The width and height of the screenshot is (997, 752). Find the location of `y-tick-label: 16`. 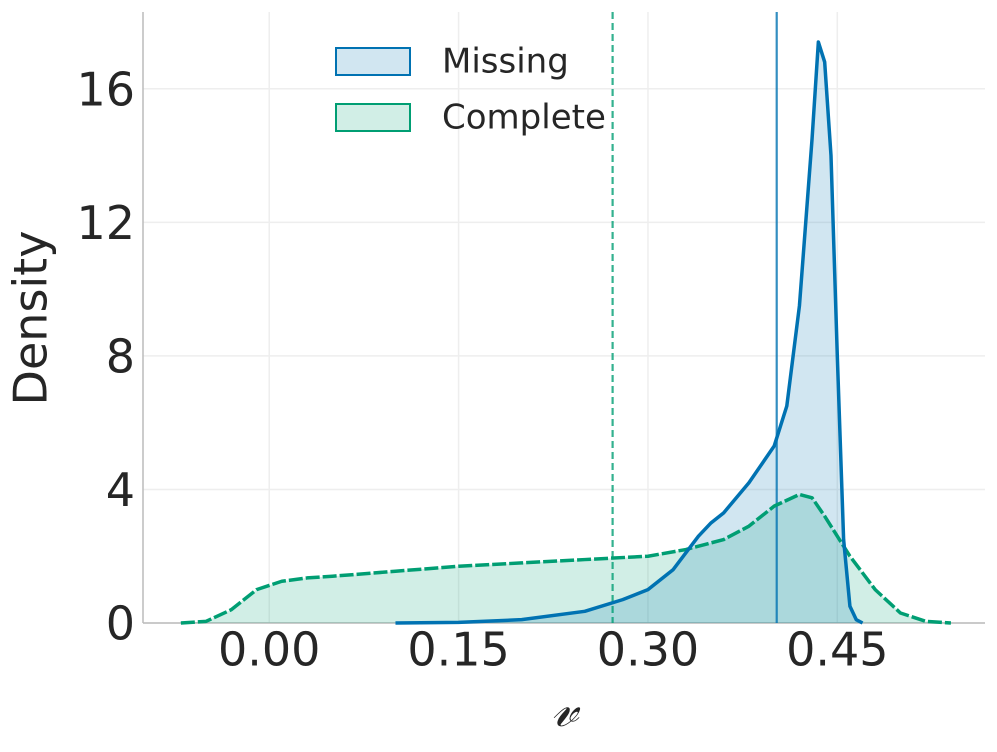

y-tick-label: 16 is located at coordinates (105, 89).